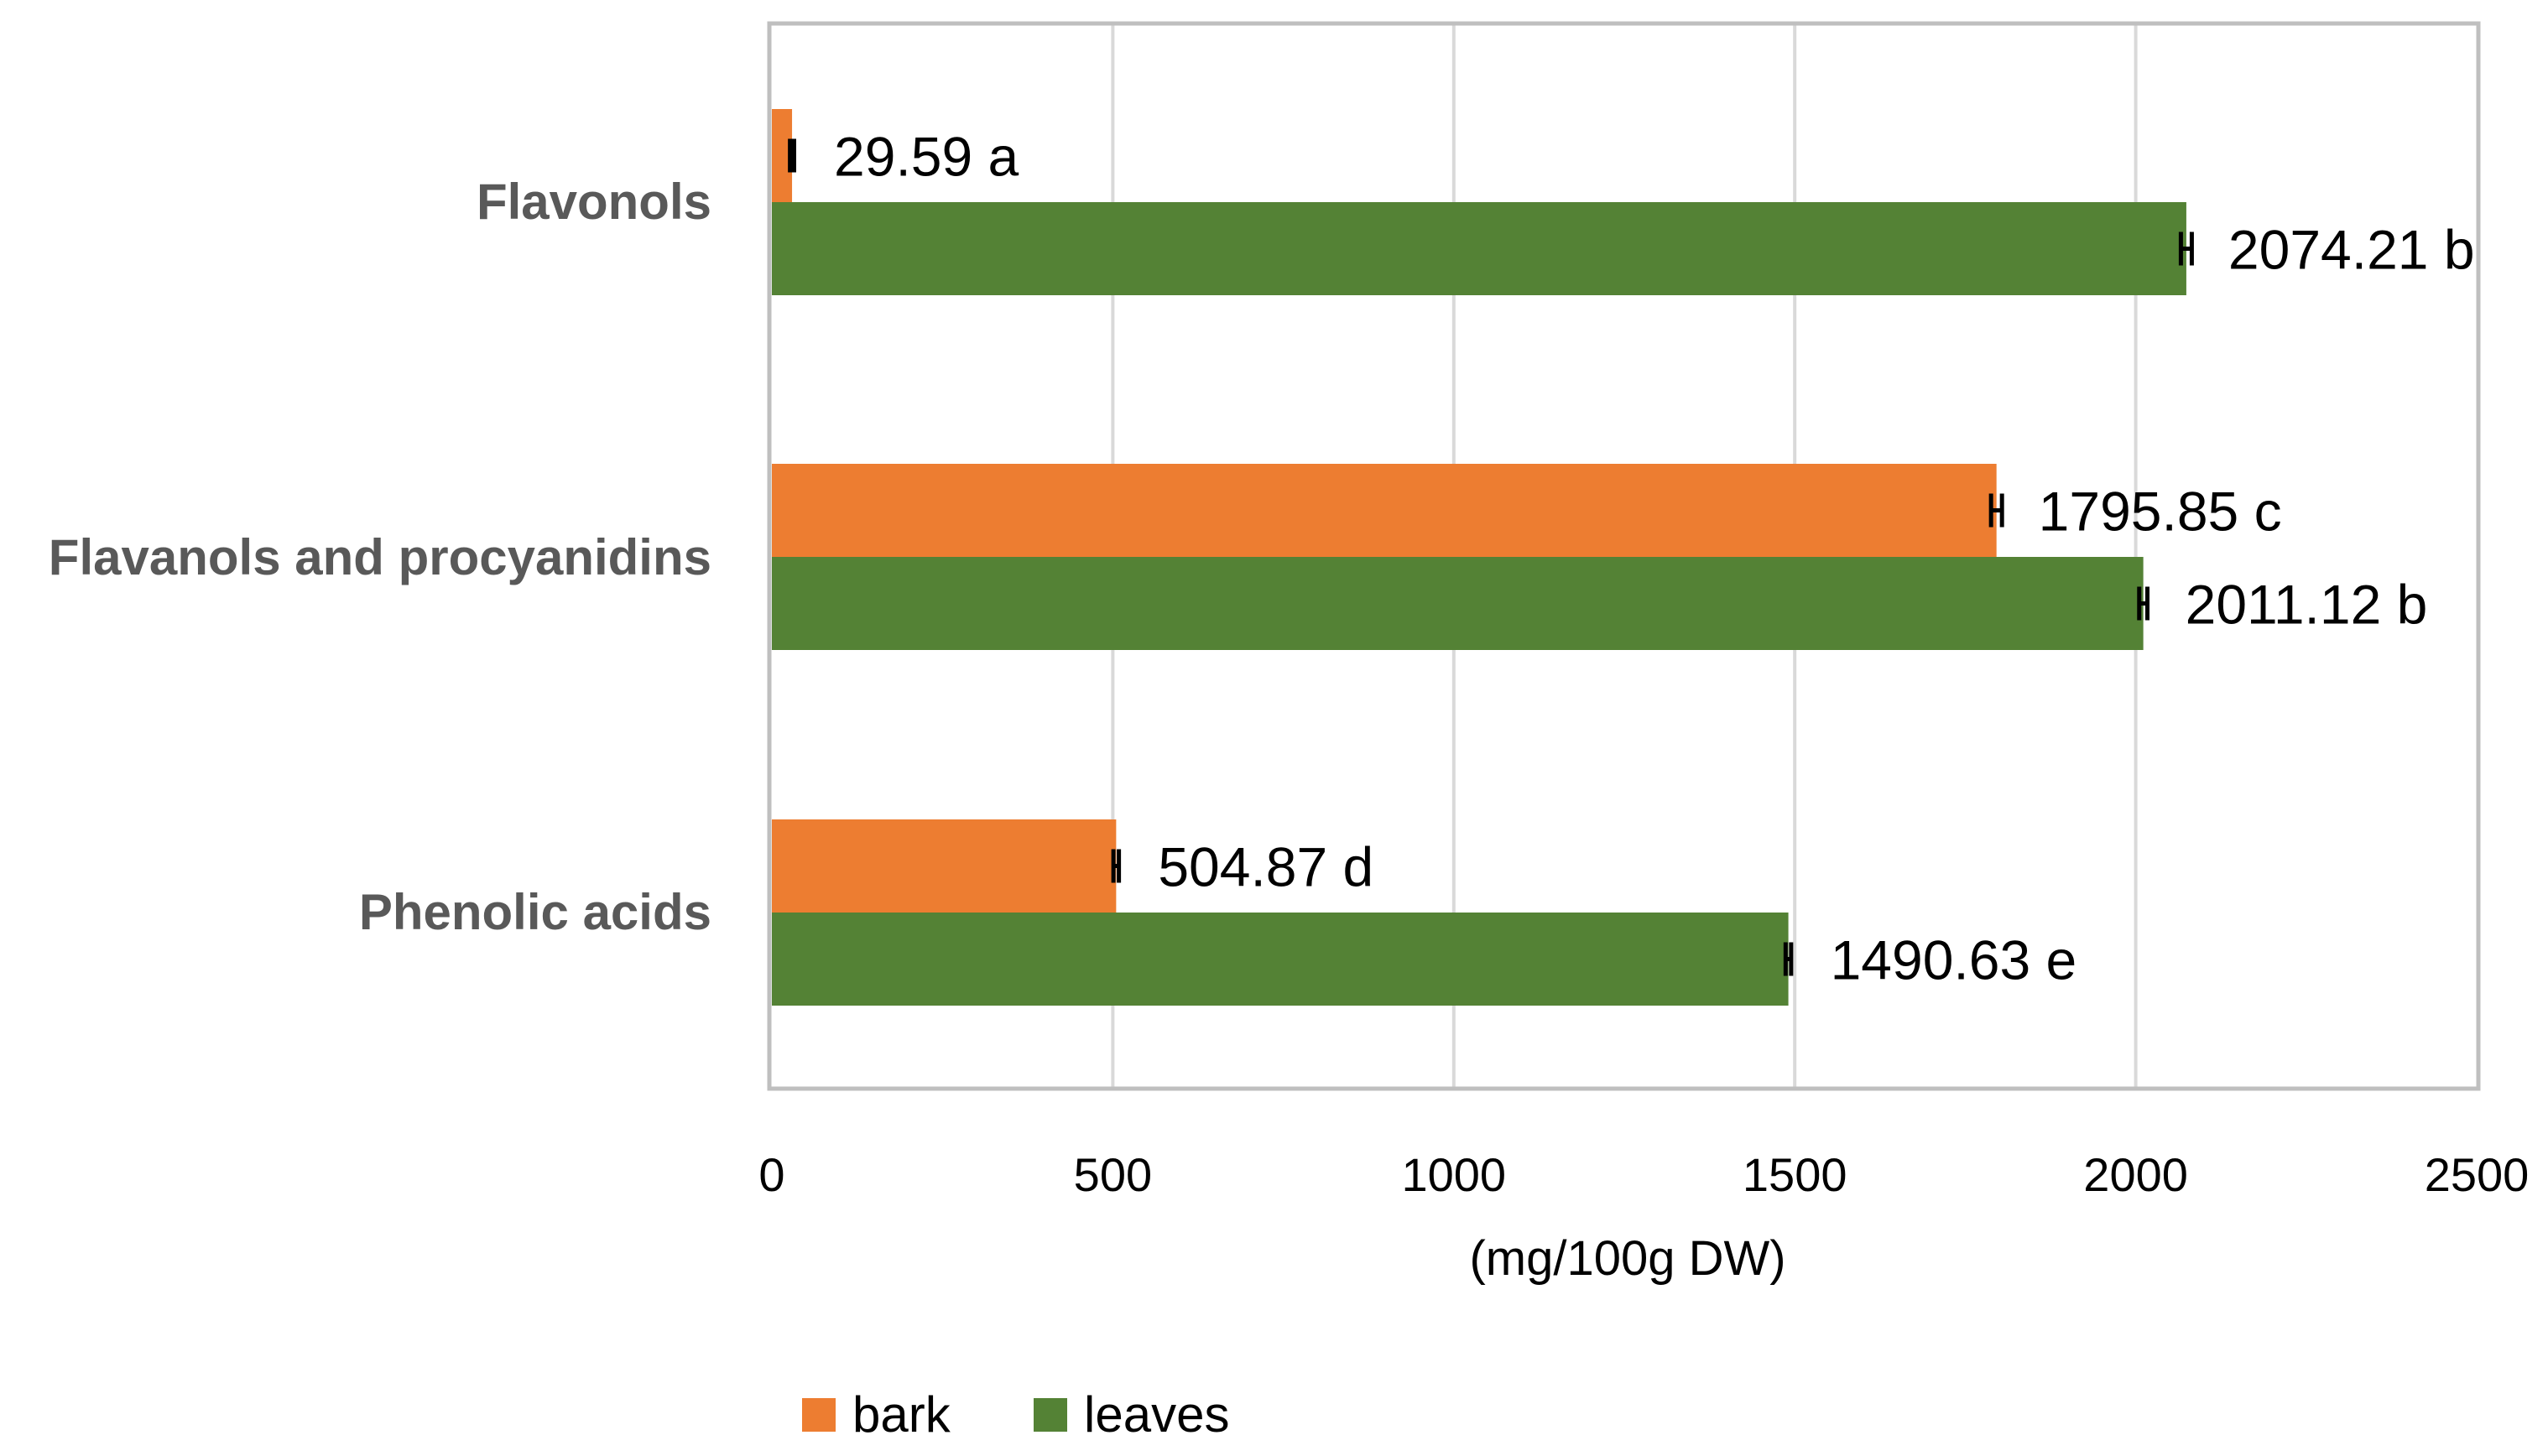  I want to click on legend-item-leaves: leaves, so click(1131, 1414).